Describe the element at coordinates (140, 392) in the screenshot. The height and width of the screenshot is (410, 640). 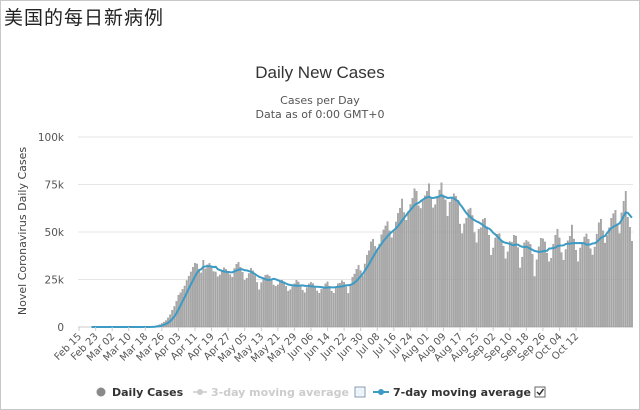
I see `legend-item-daily-cases: Daily Cases` at that location.